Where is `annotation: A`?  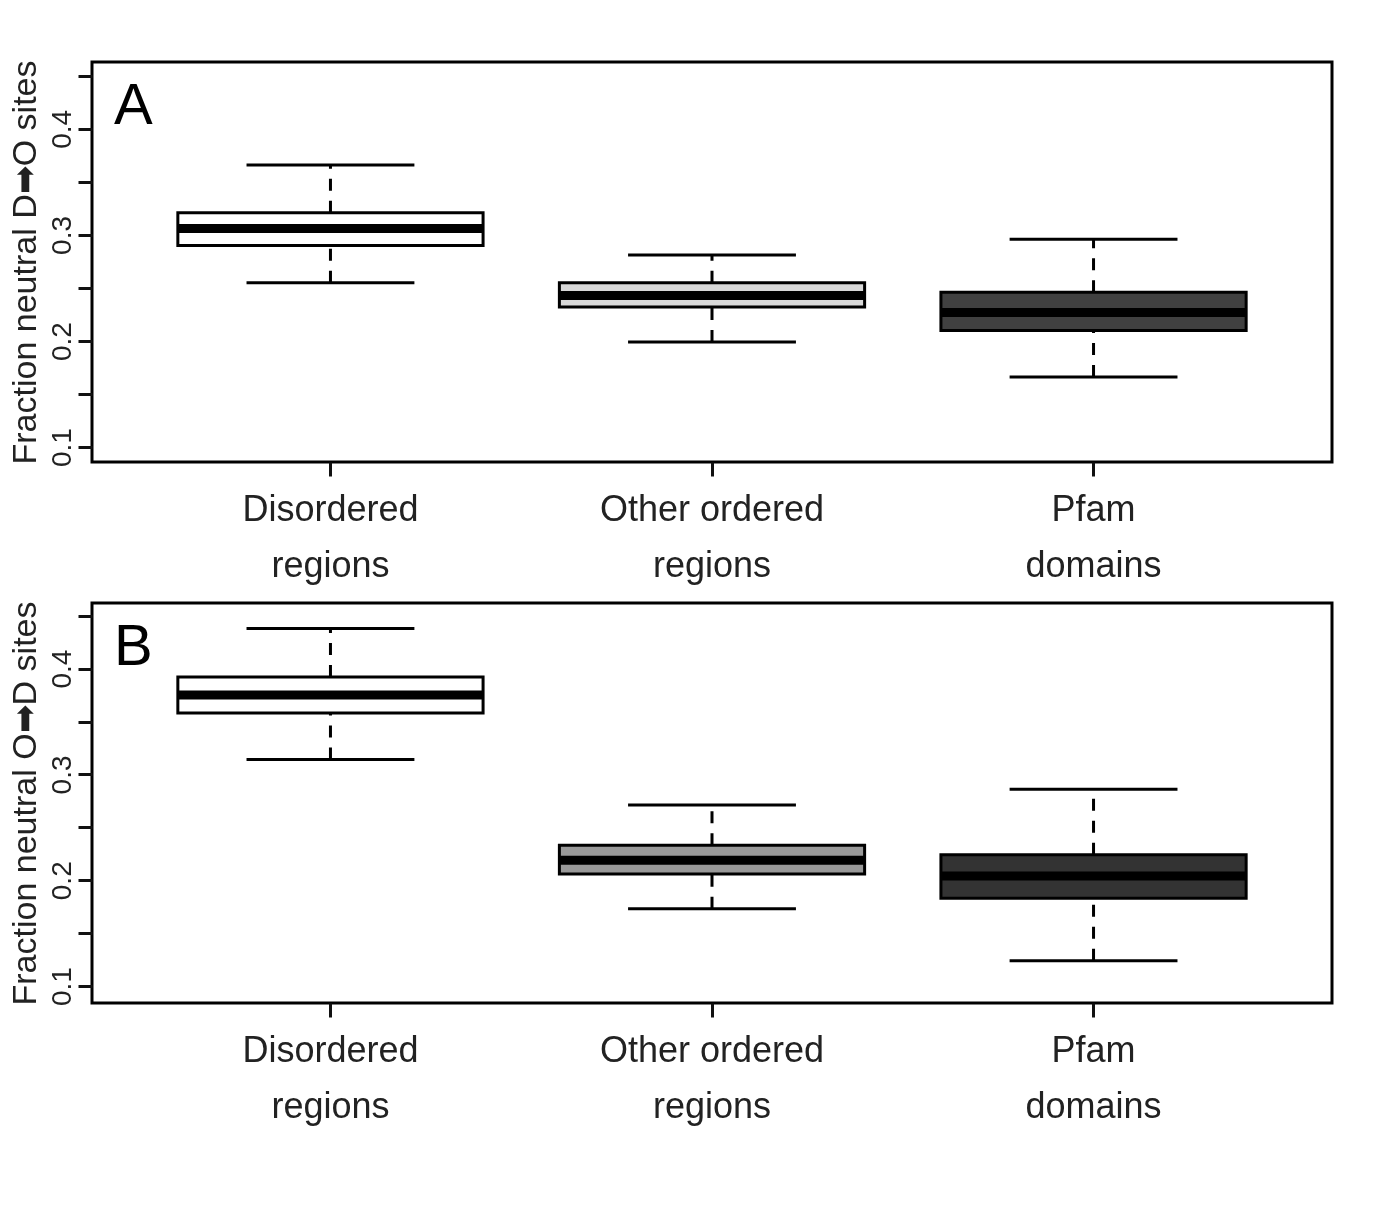 annotation: A is located at coordinates (133, 103).